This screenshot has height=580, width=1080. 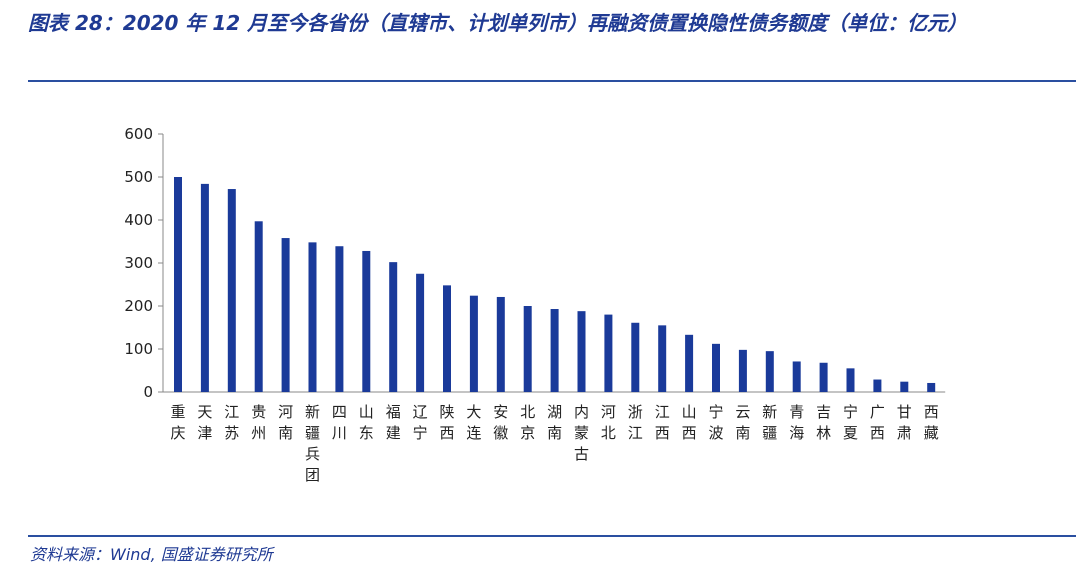 What do you see at coordinates (850, 422) in the screenshot?
I see `category-label: 宁夏` at bounding box center [850, 422].